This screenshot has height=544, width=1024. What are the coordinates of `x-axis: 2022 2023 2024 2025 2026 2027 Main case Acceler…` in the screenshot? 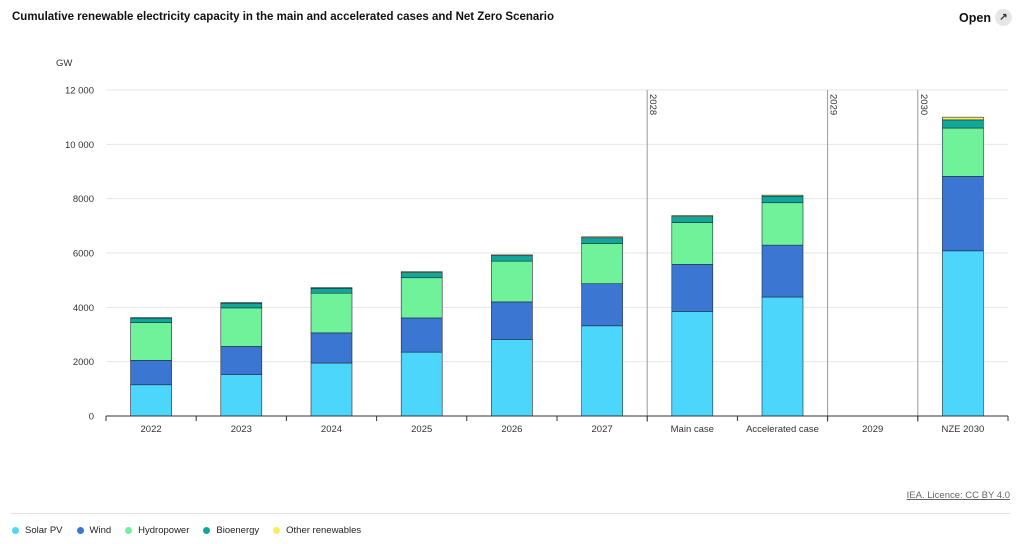 It's located at (557, 425).